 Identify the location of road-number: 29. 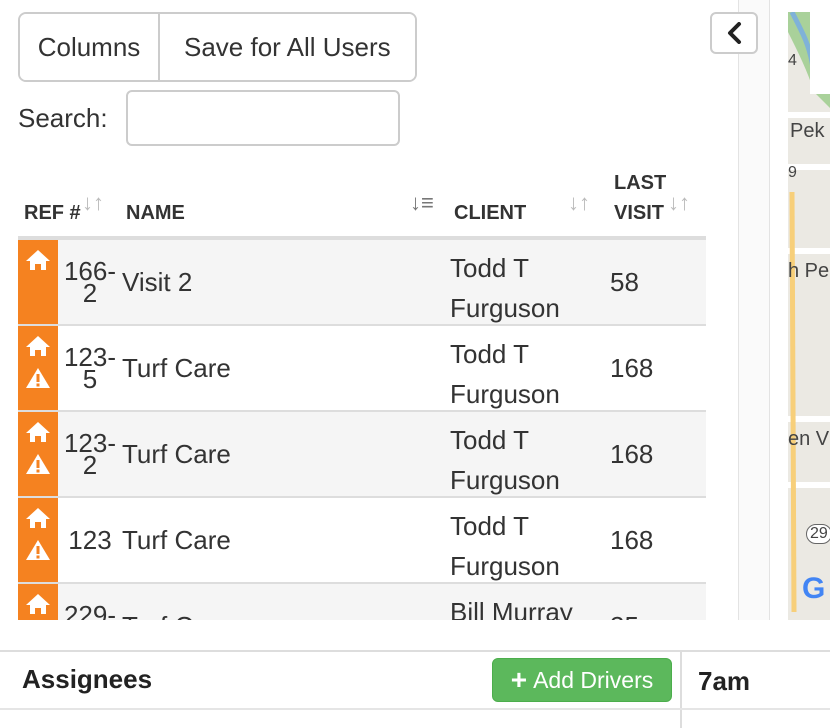
(818, 534).